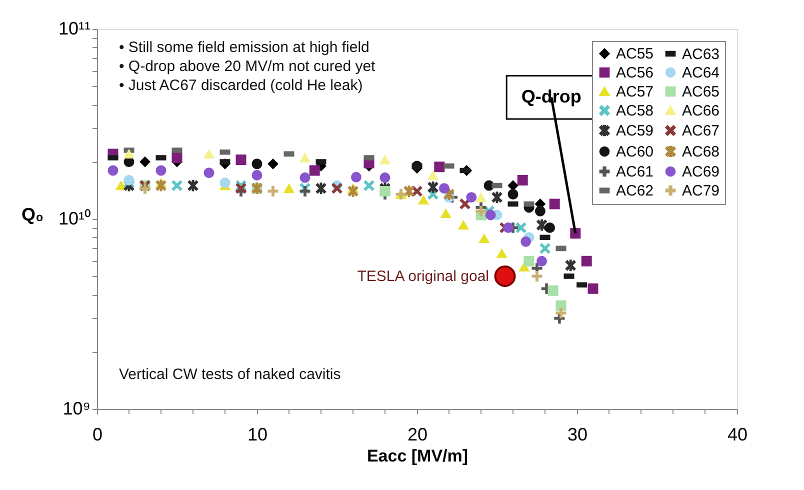  Describe the element at coordinates (74, 28) in the screenshot. I see `y-tick-label: 10¹¹` at that location.